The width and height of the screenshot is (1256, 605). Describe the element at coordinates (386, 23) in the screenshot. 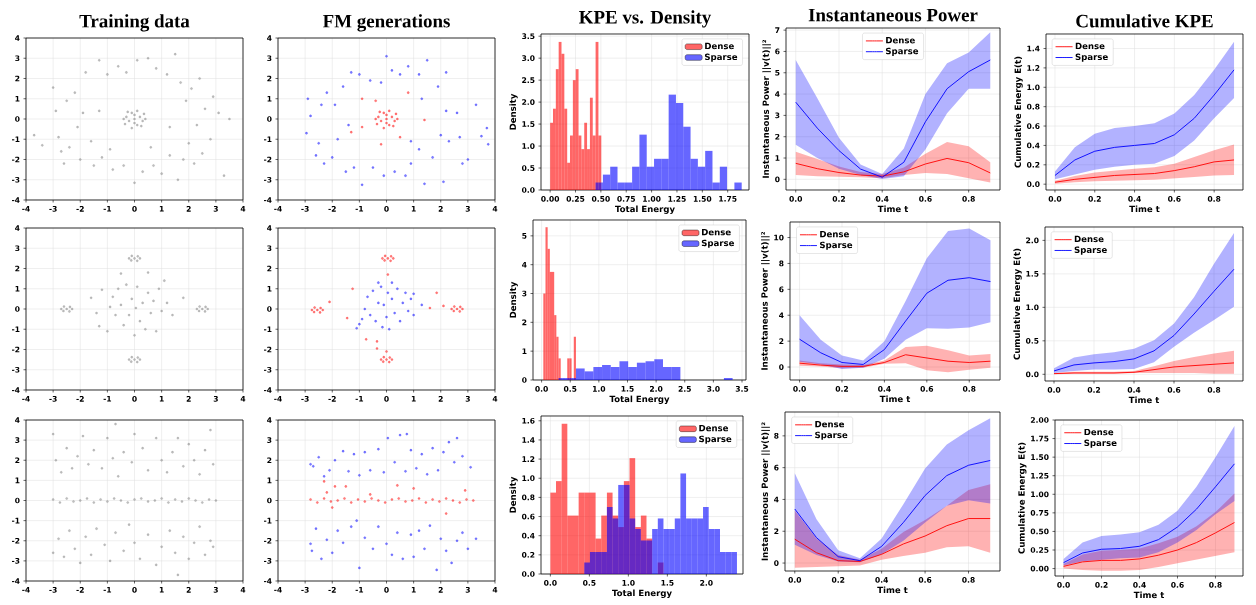

I see `chart-title: FM generations` at that location.